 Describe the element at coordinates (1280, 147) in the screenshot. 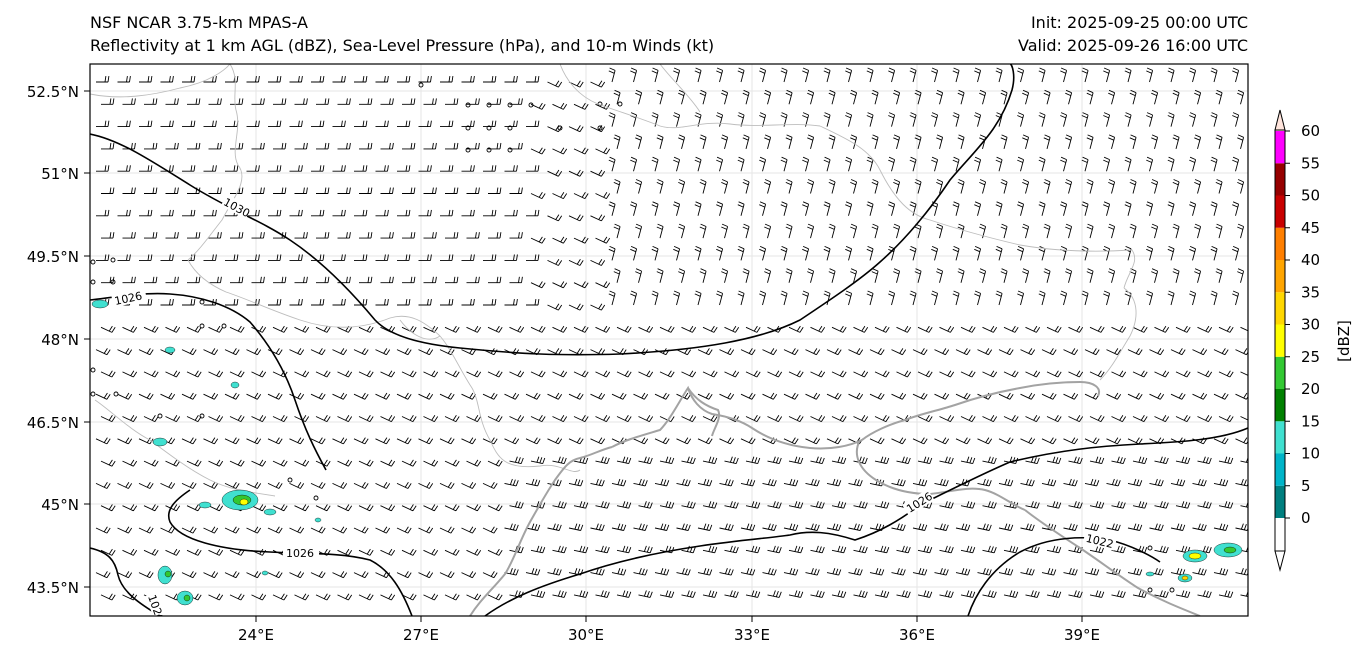

I see `colorbar-segment` at that location.